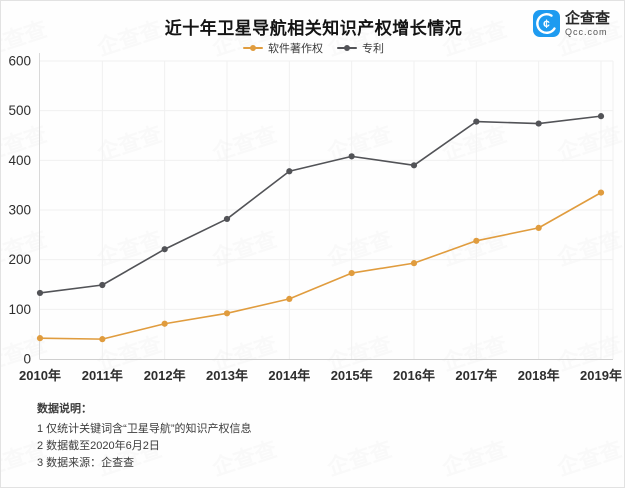 The width and height of the screenshot is (625, 488). I want to click on footer-note-2: 2 数据截至2020年6月2日, so click(98, 446).